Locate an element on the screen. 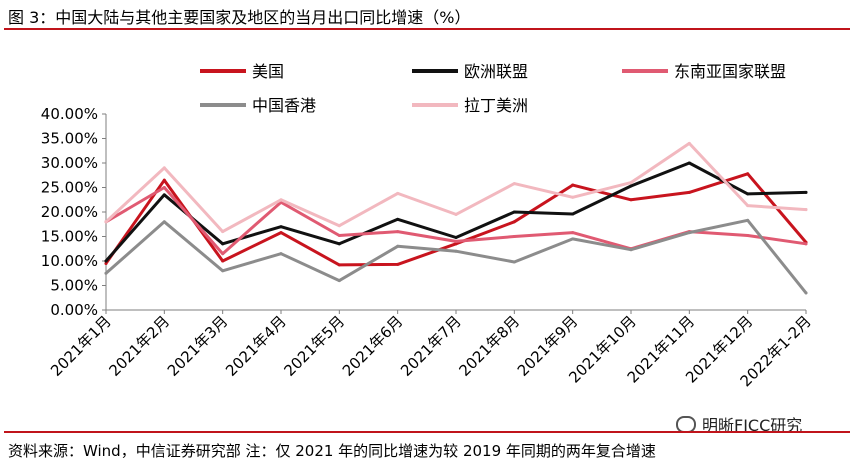 This screenshot has height=466, width=854. y-tick-label: 5.00% is located at coordinates (74, 286).